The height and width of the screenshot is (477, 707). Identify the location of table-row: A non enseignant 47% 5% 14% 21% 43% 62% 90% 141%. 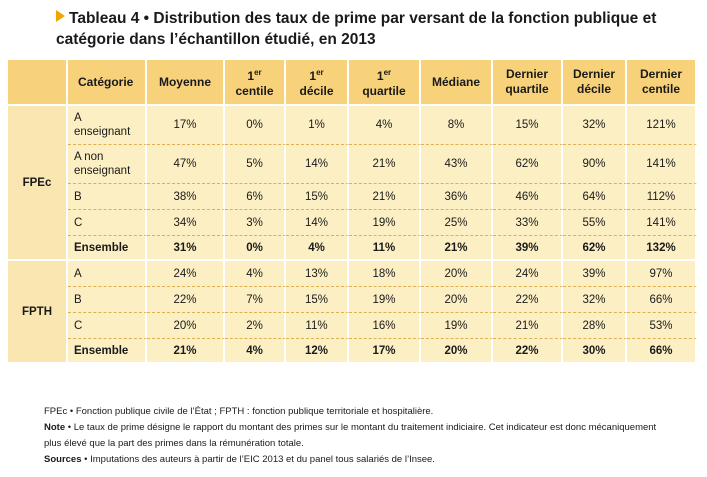
(352, 164).